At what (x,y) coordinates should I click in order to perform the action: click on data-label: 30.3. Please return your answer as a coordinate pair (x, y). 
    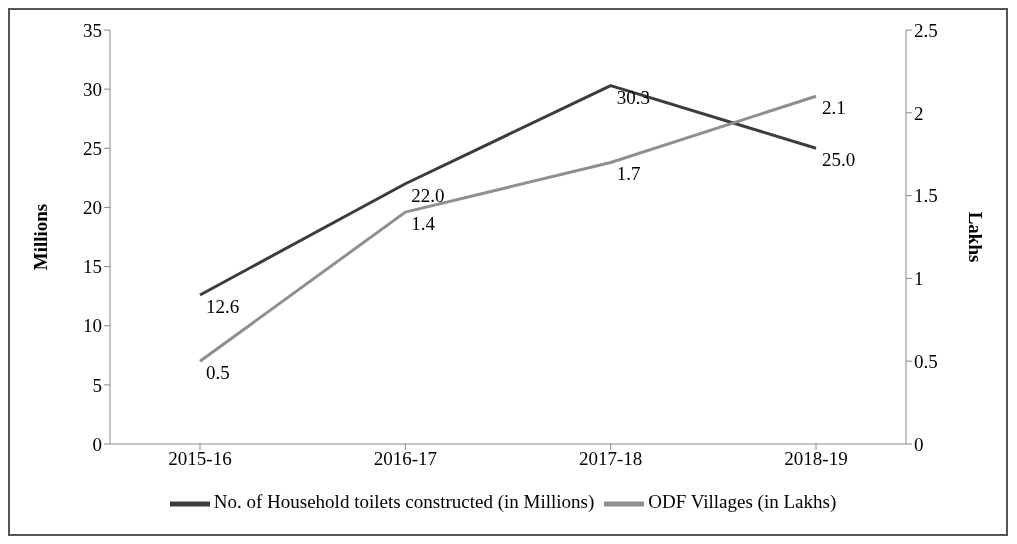
    Looking at the image, I should click on (633, 97).